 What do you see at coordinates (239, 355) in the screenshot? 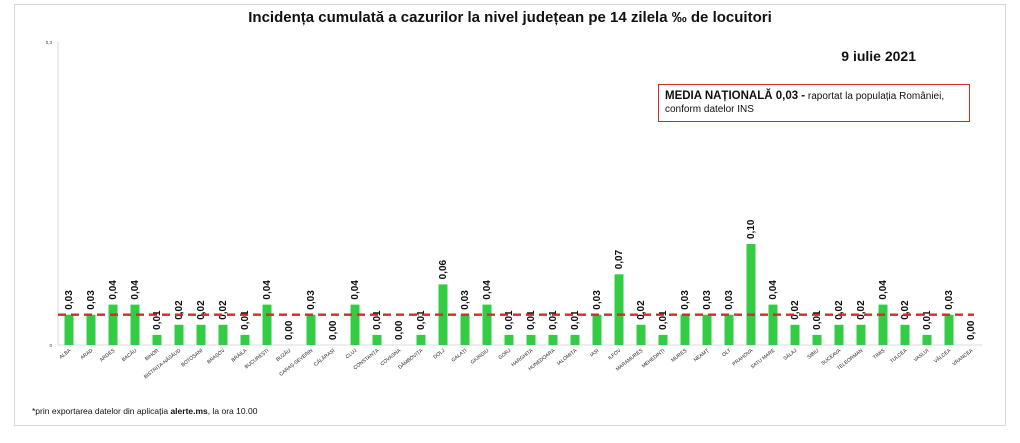
I see `category-label: BRĂILA` at bounding box center [239, 355].